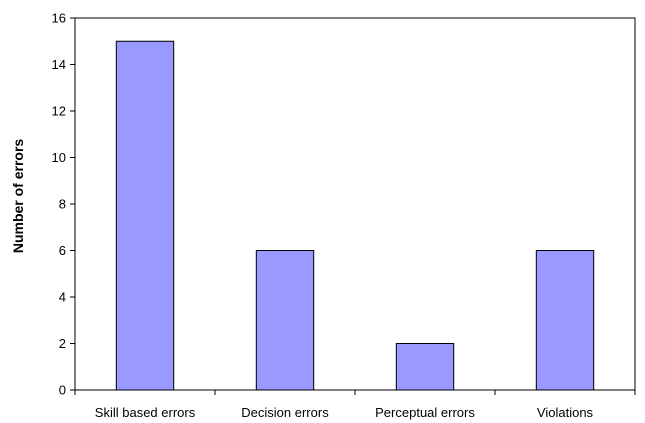  What do you see at coordinates (18, 196) in the screenshot?
I see `y-axis-title: Number of errors` at bounding box center [18, 196].